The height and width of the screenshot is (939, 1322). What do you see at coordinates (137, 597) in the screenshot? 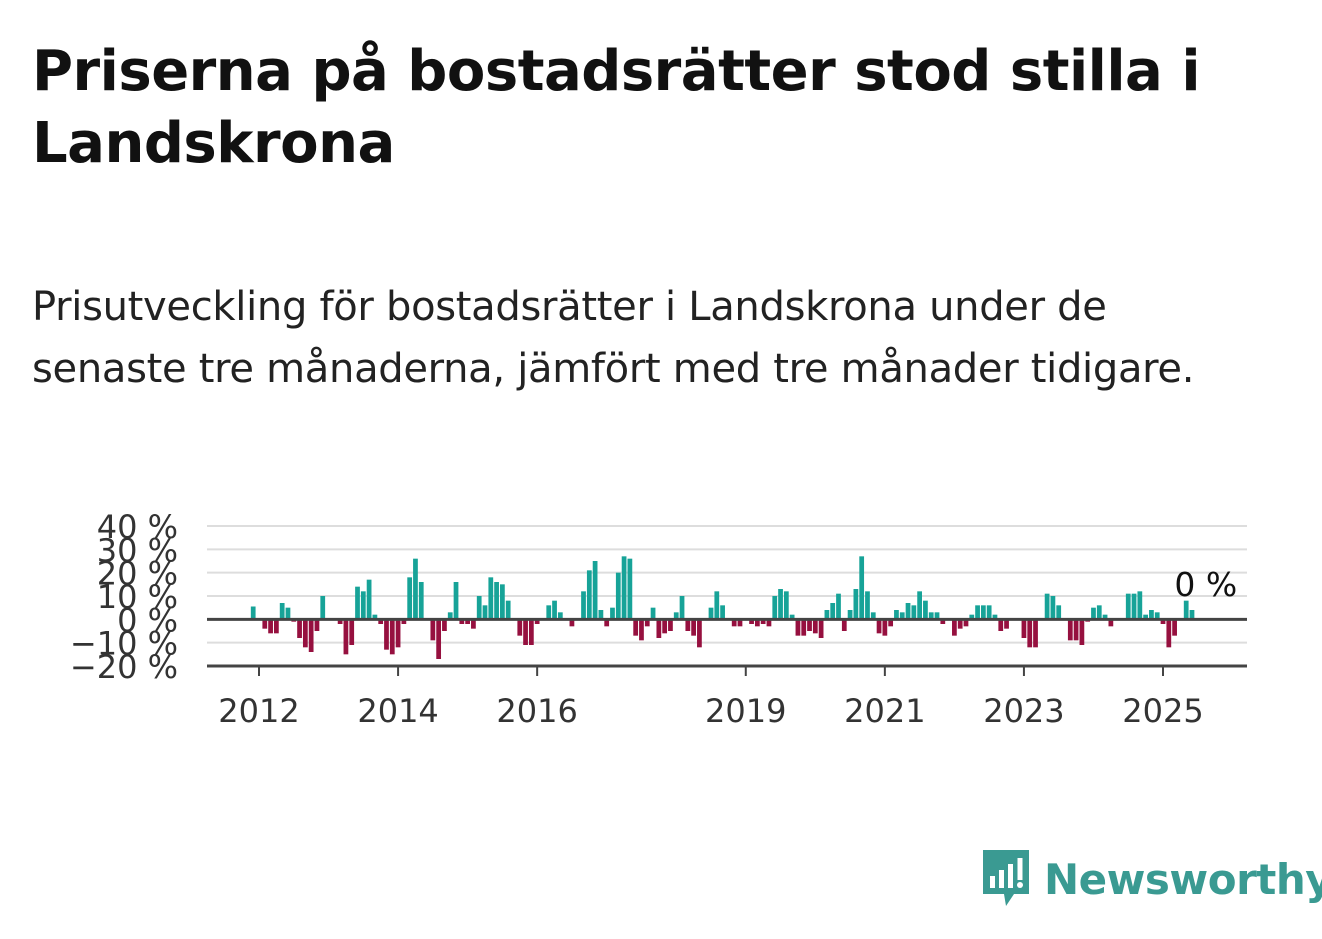
I see `y-tick-label: 10 %` at bounding box center [137, 597].